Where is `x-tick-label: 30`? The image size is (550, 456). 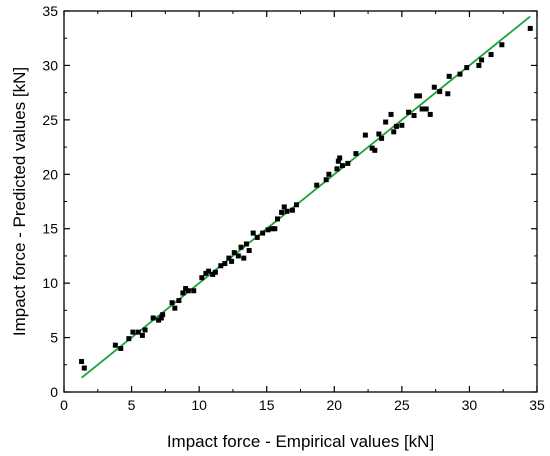
x-tick-label: 30 is located at coordinates (470, 405).